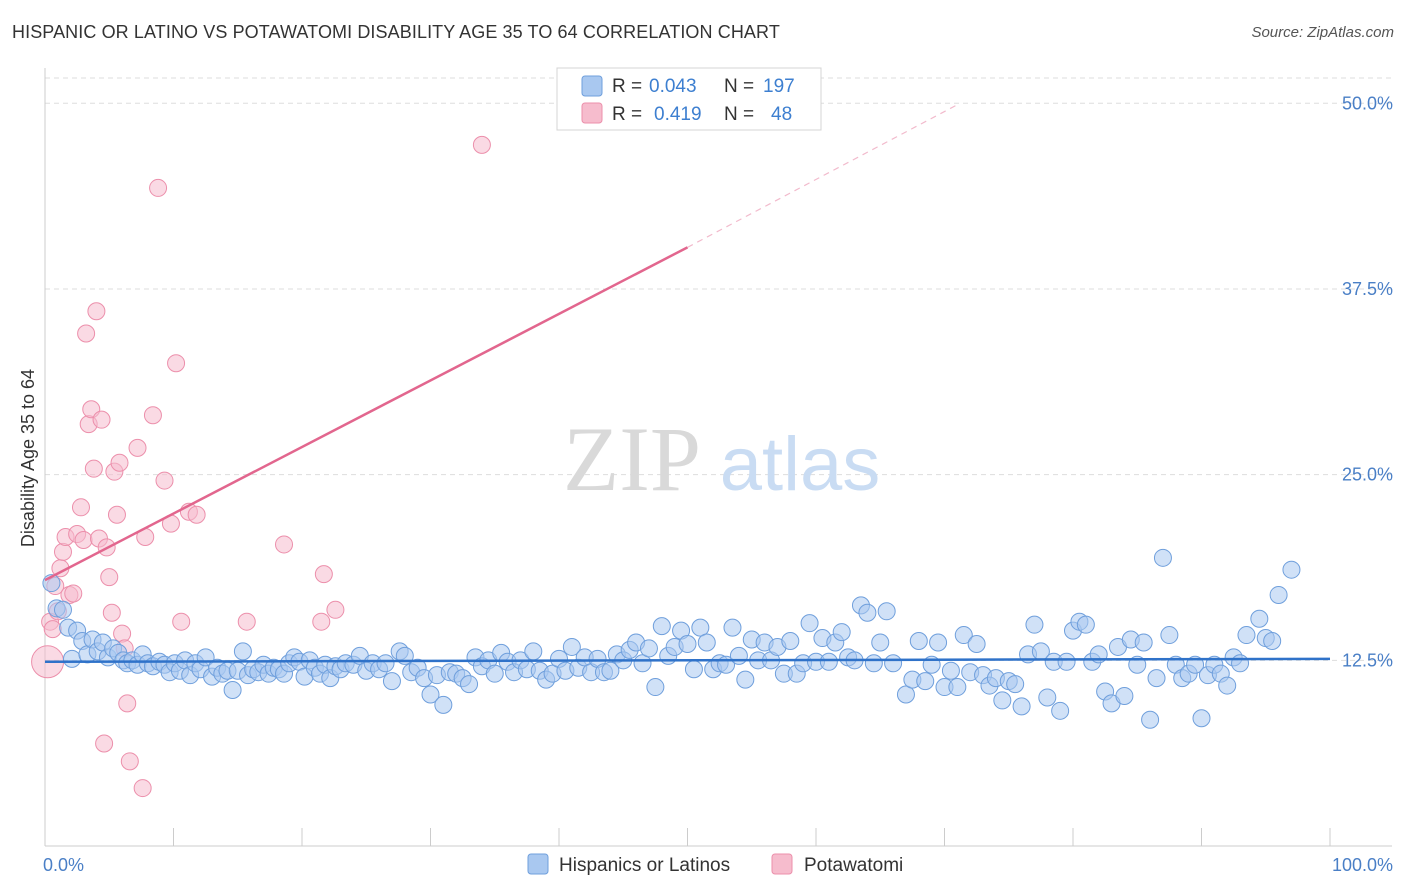 The image size is (1406, 892). What do you see at coordinates (28, 458) in the screenshot?
I see `y-axis-title: Disability Age 35 to 64` at bounding box center [28, 458].